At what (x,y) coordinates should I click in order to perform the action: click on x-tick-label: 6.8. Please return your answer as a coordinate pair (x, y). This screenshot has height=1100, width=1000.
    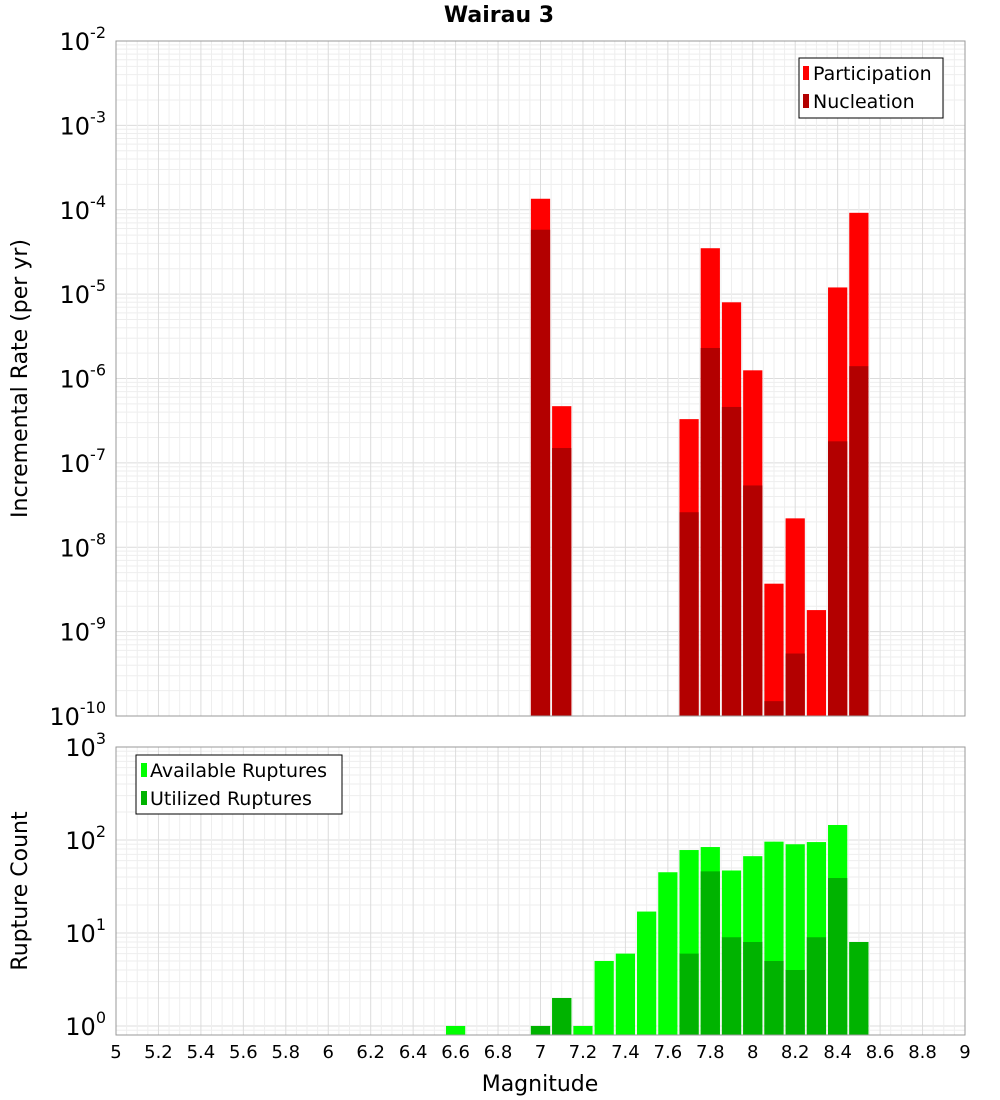
    Looking at the image, I should click on (498, 1052).